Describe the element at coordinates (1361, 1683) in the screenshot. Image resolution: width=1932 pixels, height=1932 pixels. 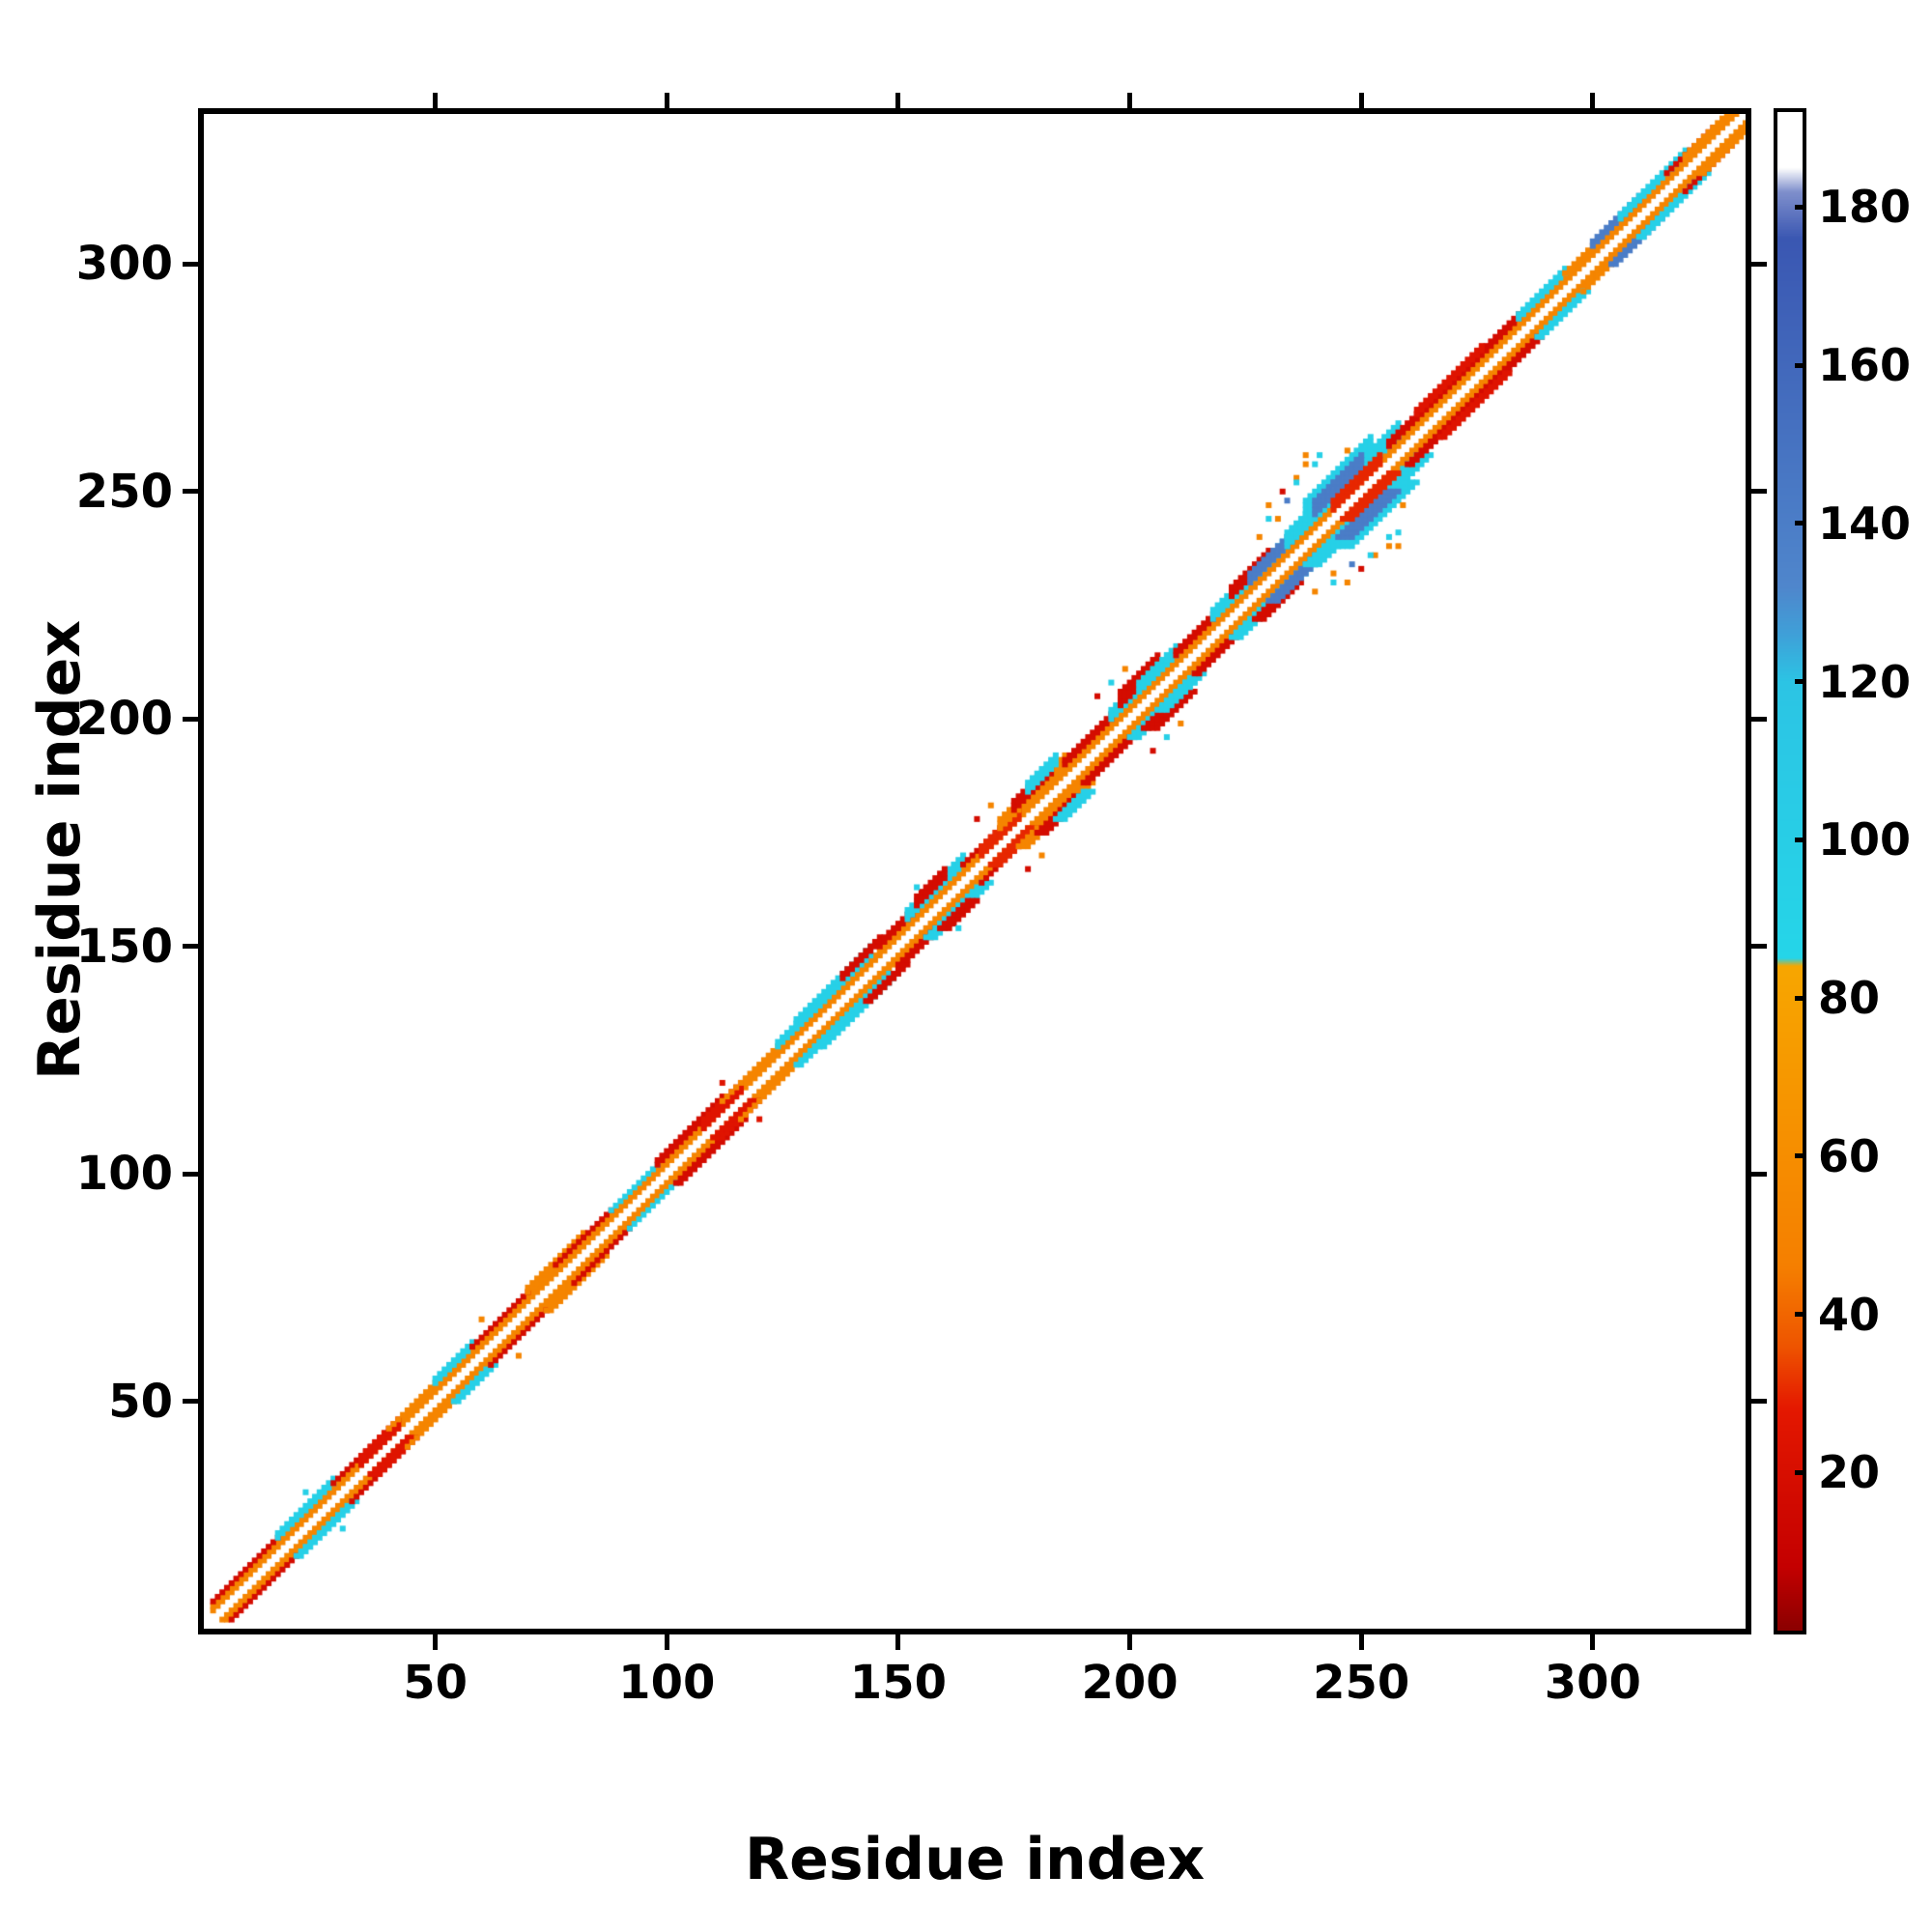
I see `x-tick-label: 250` at that location.